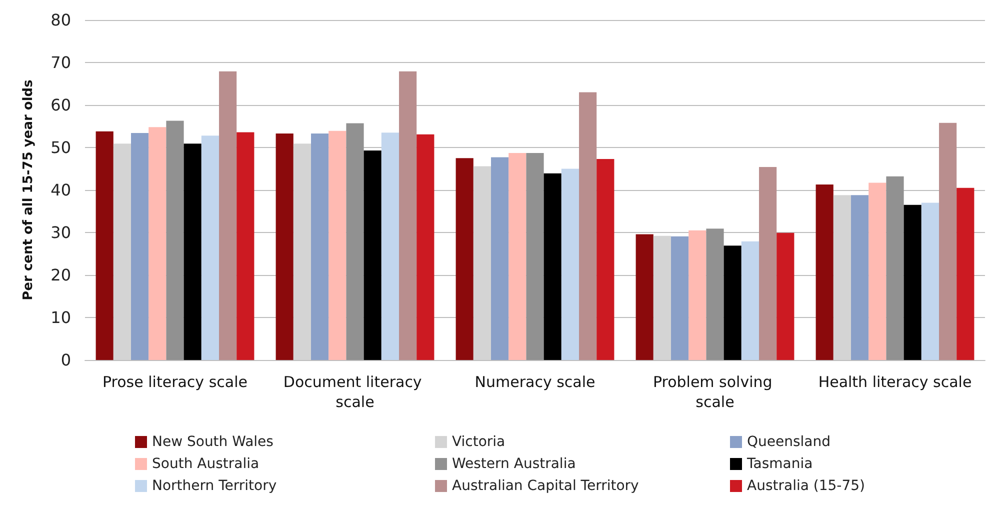 The width and height of the screenshot is (999, 506). I want to click on legend-label: Australia (15-75), so click(806, 486).